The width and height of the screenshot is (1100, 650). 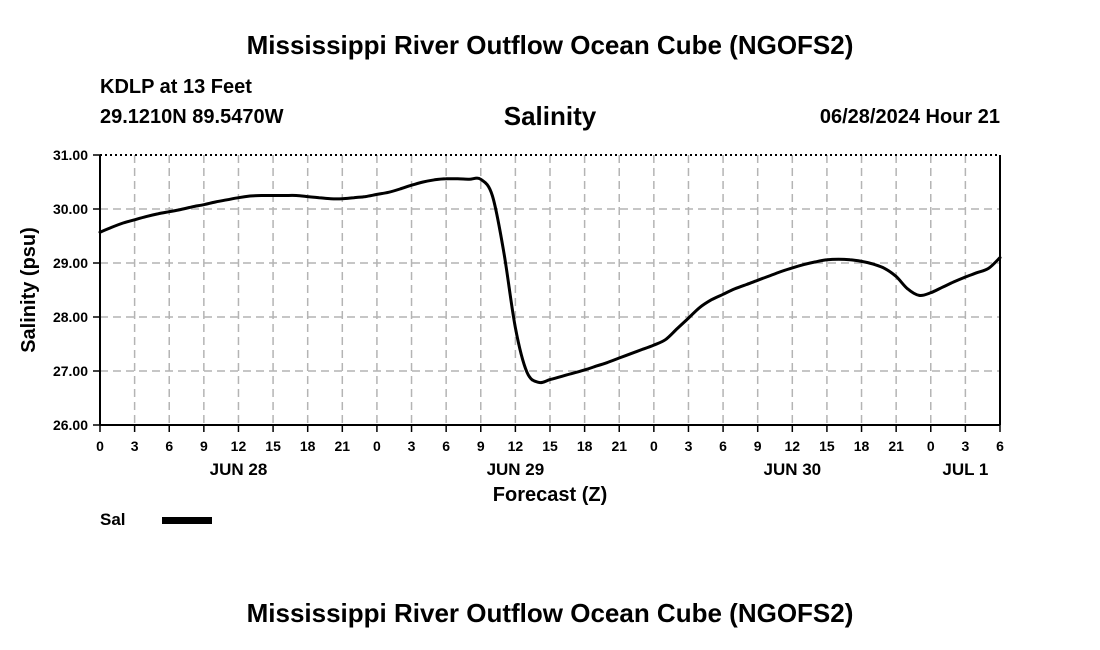 What do you see at coordinates (239, 469) in the screenshot?
I see `date-label: JUN 28` at bounding box center [239, 469].